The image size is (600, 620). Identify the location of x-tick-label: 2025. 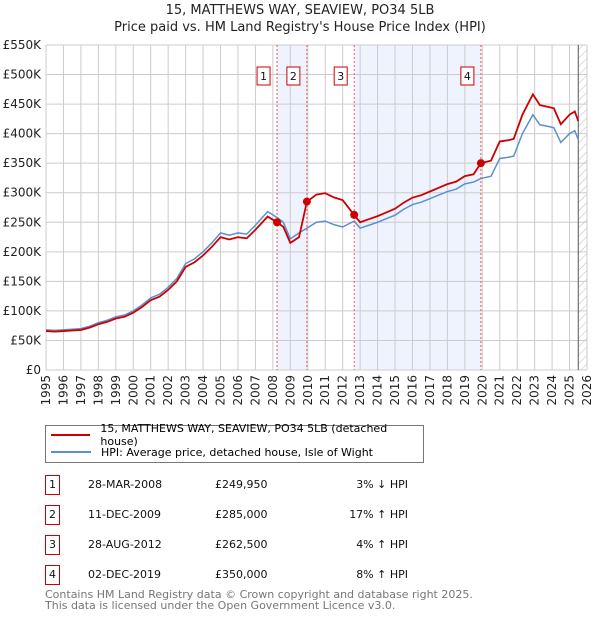
(570, 390).